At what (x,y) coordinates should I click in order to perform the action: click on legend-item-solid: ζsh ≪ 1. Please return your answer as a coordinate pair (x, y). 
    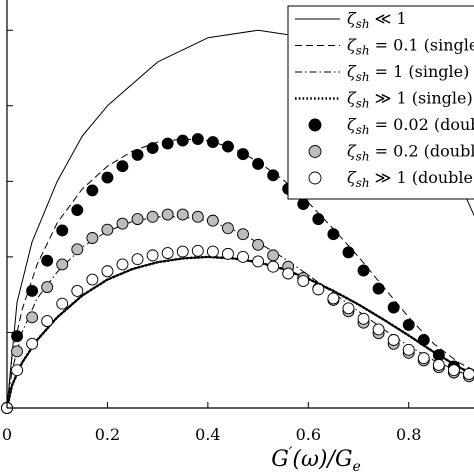
    Looking at the image, I should click on (351, 20).